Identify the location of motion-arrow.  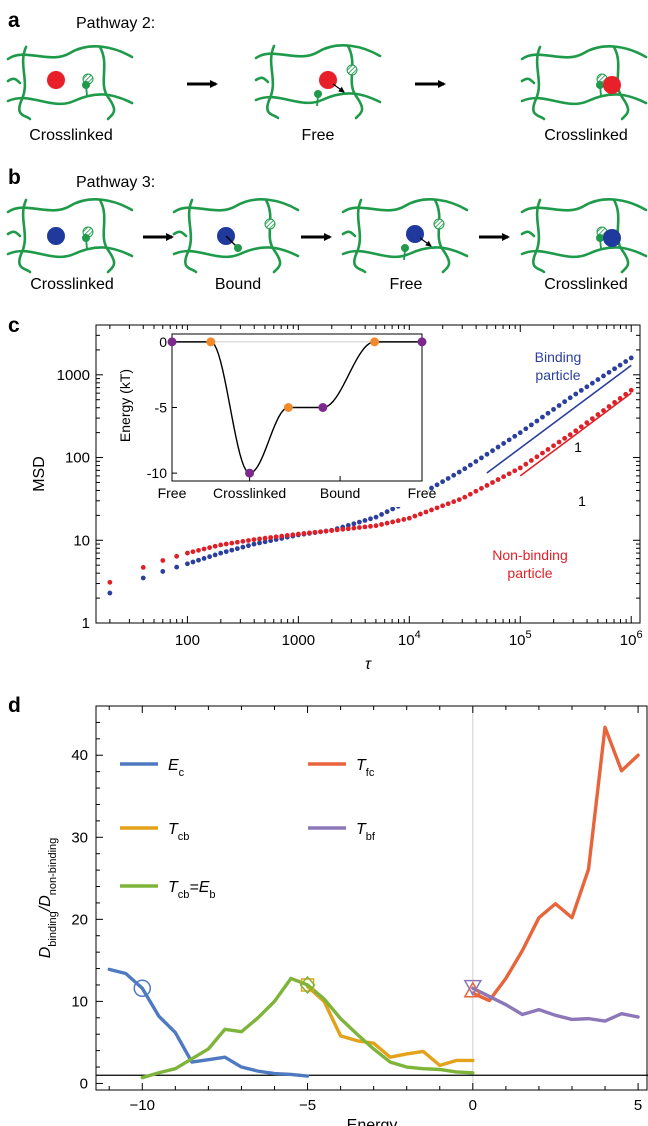
(338, 88).